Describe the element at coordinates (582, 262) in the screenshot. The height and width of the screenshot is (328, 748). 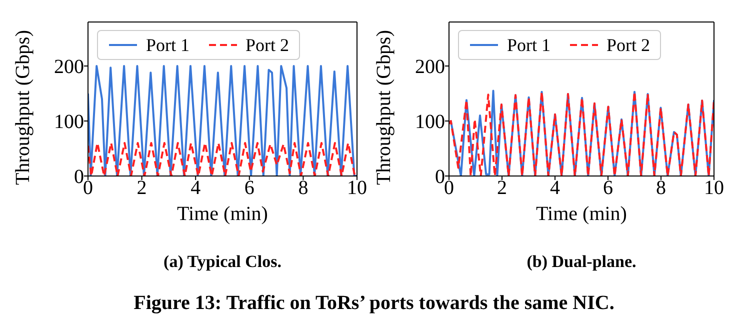
I see `text: (b) Dual-plane.` at that location.